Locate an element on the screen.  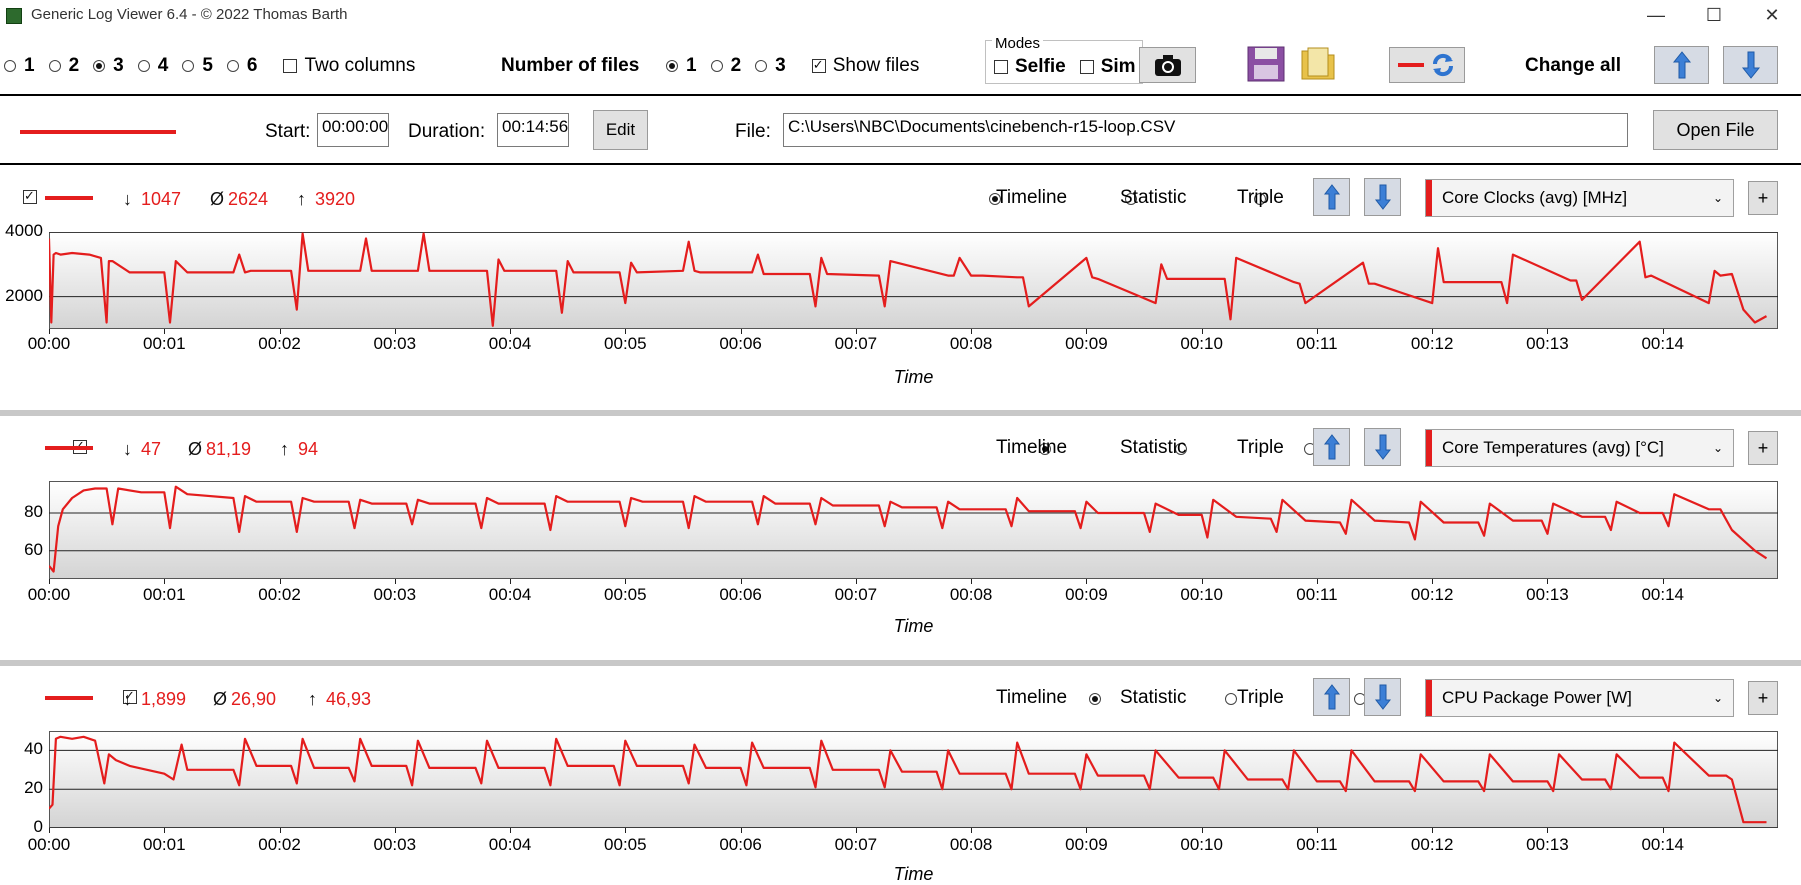
screenshot-button is located at coordinates (1167, 65).